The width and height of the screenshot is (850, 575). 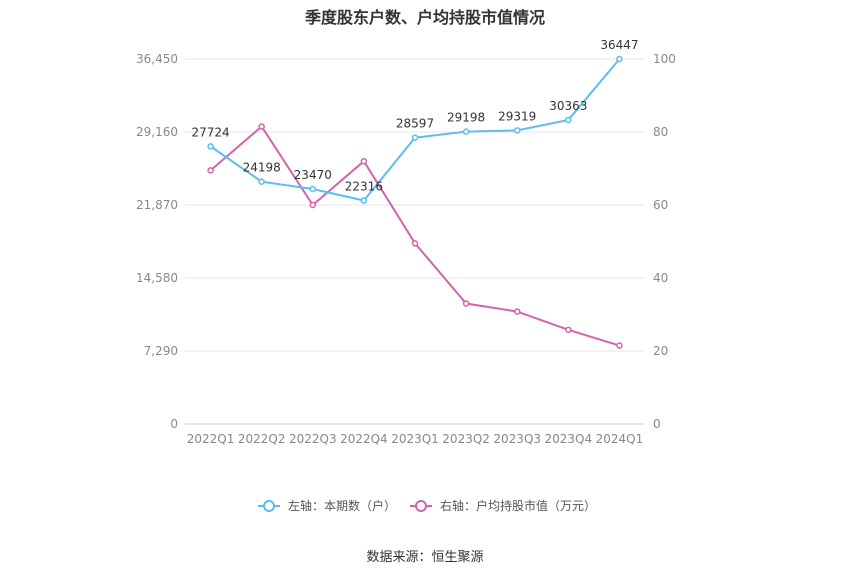 I want to click on left-tick-label: 36,450, so click(x=157, y=59).